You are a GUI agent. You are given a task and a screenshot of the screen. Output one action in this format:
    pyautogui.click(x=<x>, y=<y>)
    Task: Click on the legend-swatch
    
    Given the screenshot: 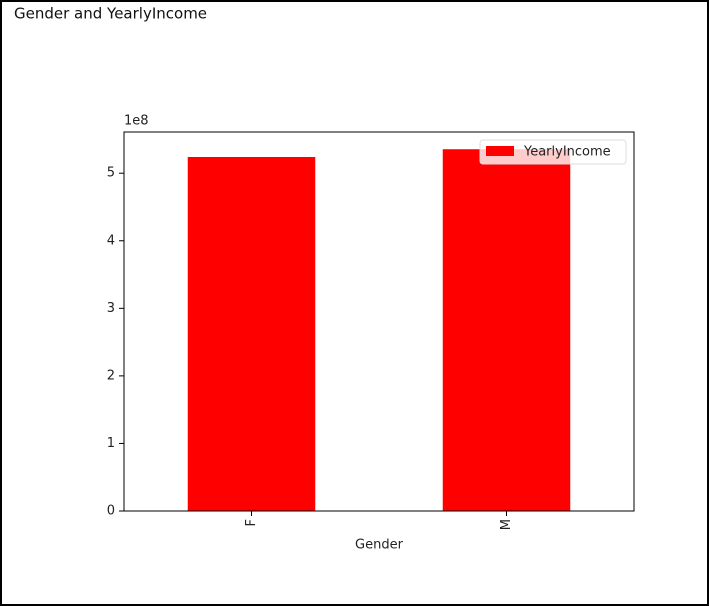 What is the action you would take?
    pyautogui.click(x=500, y=151)
    